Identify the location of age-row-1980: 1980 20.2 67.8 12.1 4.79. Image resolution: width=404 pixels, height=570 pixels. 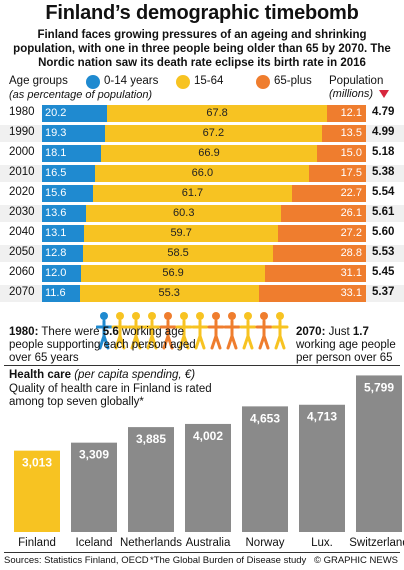
(202, 113).